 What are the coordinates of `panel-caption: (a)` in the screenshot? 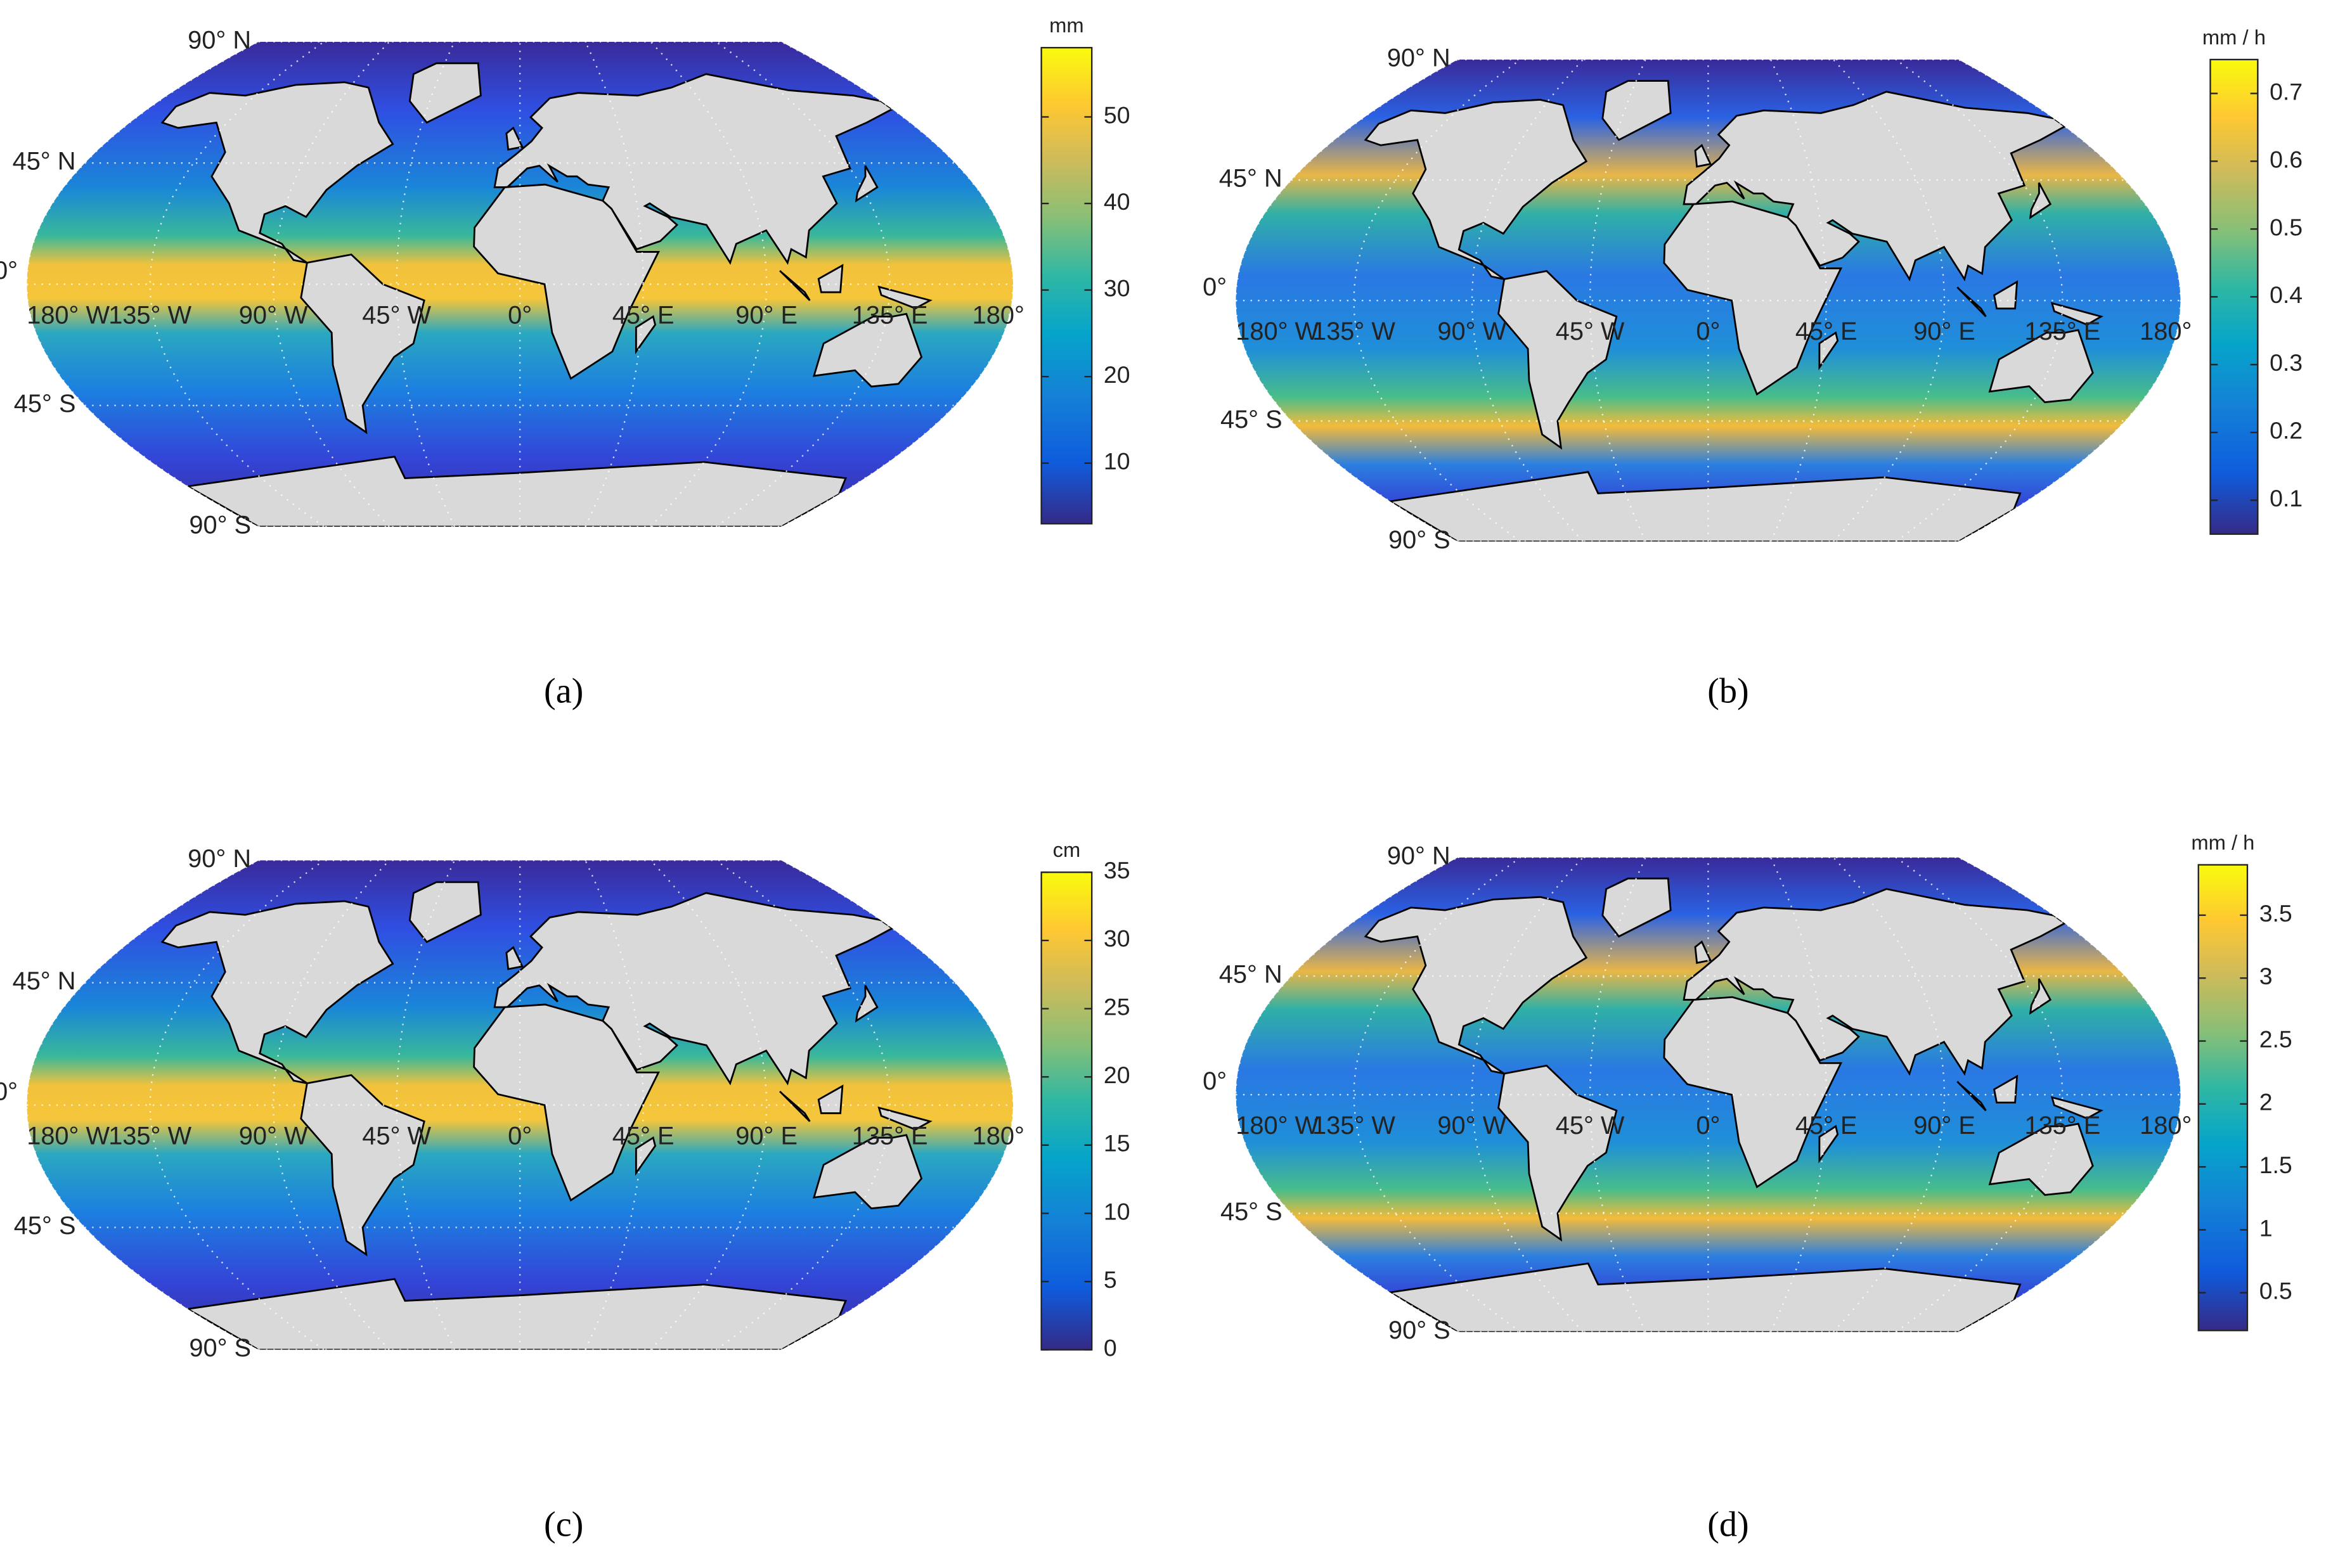 It's located at (563, 690).